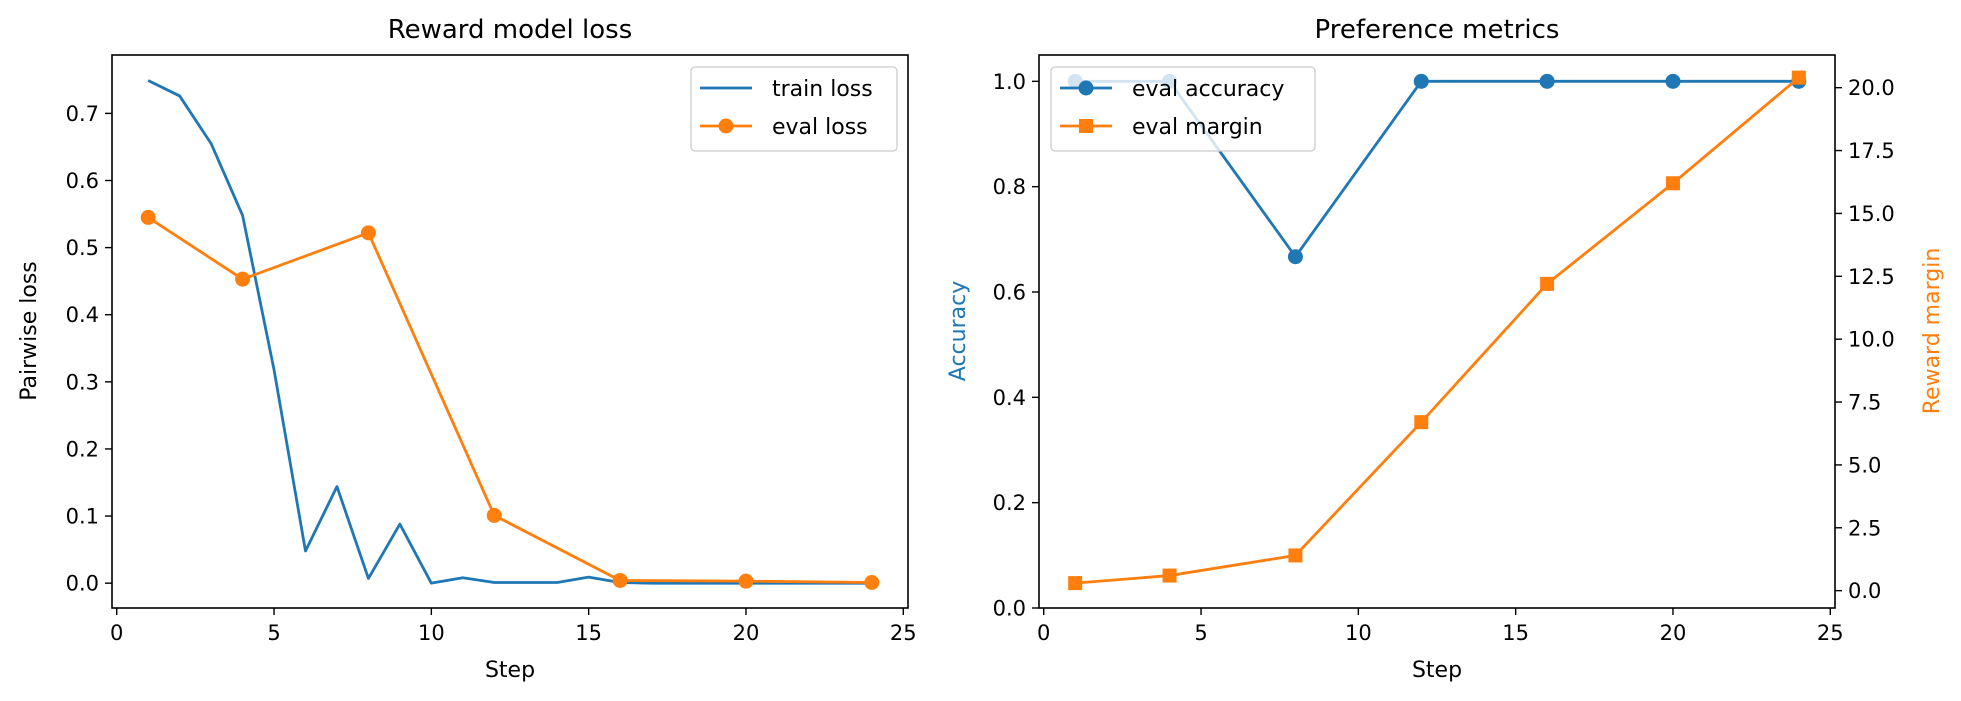 The width and height of the screenshot is (1961, 701). Describe the element at coordinates (1358, 633) in the screenshot. I see `preference-metrics-x-tick-label: 10` at that location.